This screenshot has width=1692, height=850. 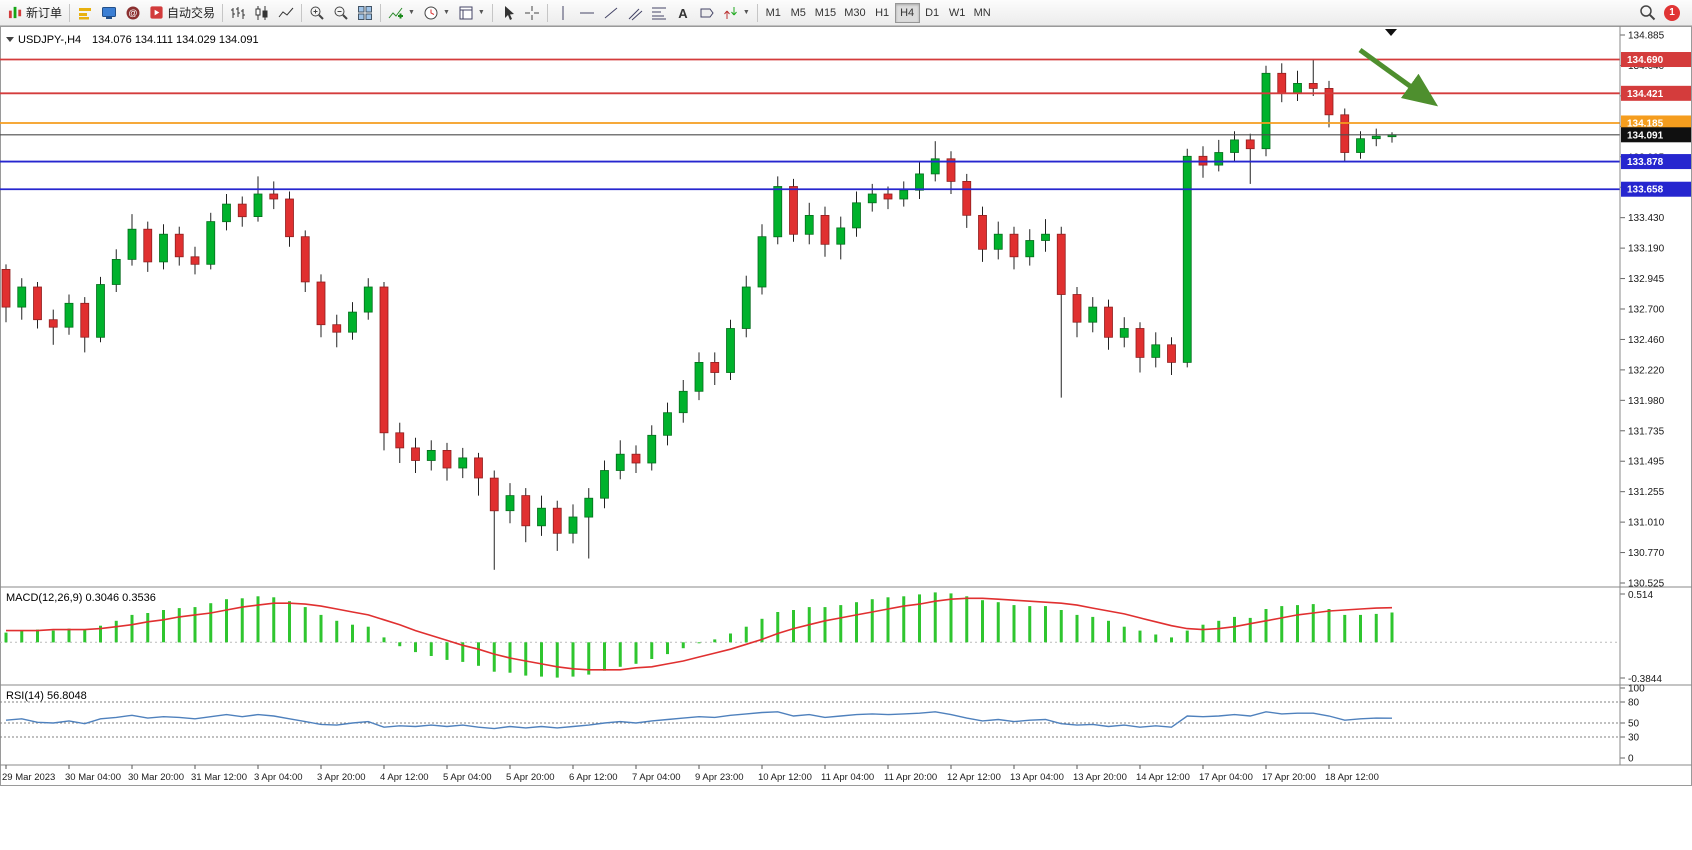 I want to click on bar-chart-button, so click(x=238, y=13).